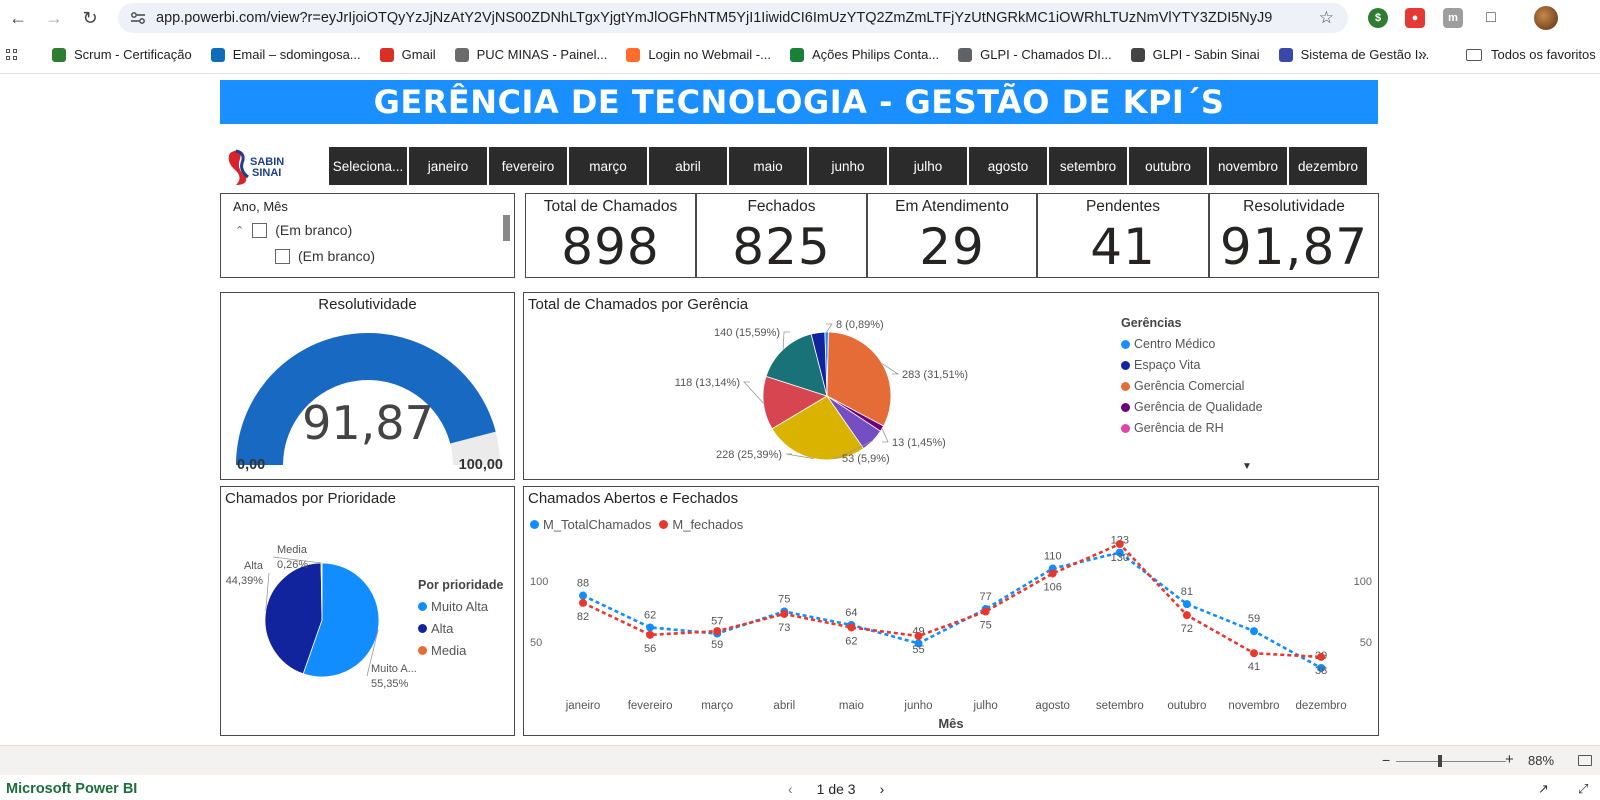 Image resolution: width=1600 pixels, height=800 pixels. Describe the element at coordinates (928, 166) in the screenshot. I see `month-button: julho` at that location.